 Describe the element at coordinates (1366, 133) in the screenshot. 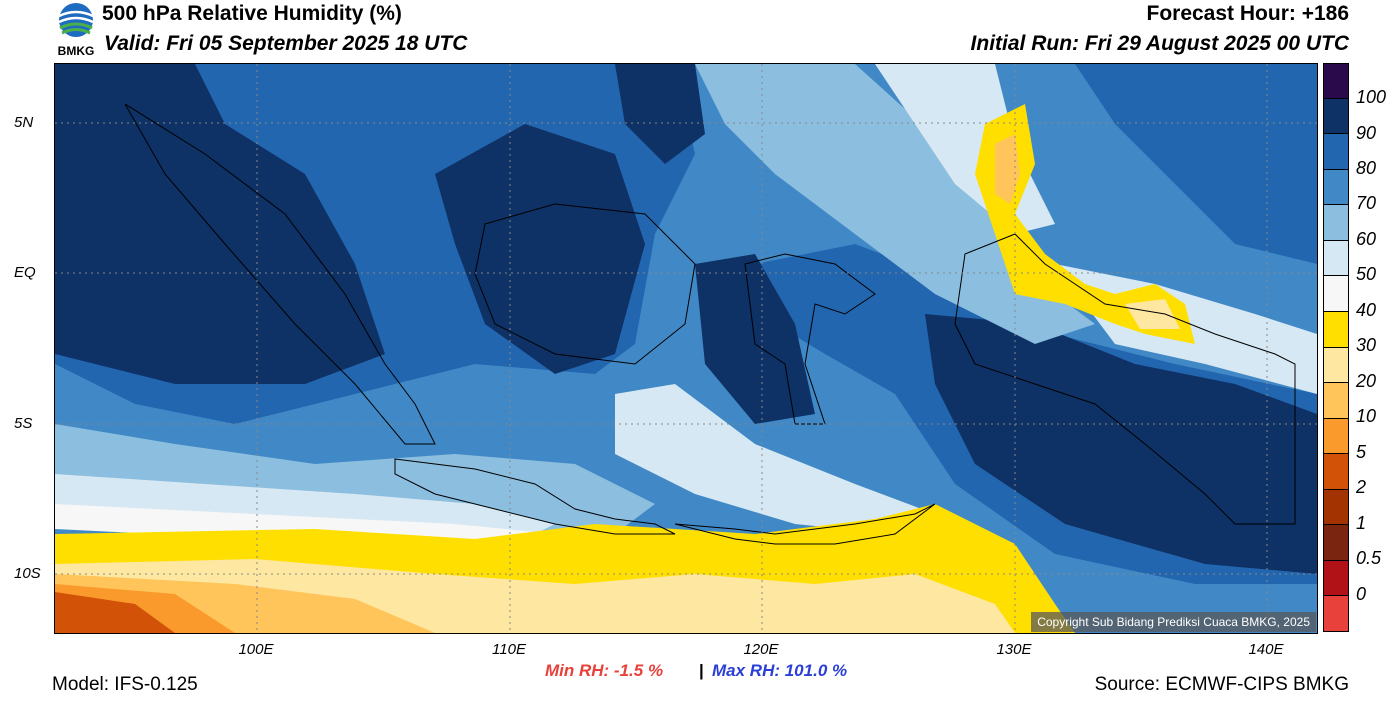

I see `colorbar-label: 90` at that location.